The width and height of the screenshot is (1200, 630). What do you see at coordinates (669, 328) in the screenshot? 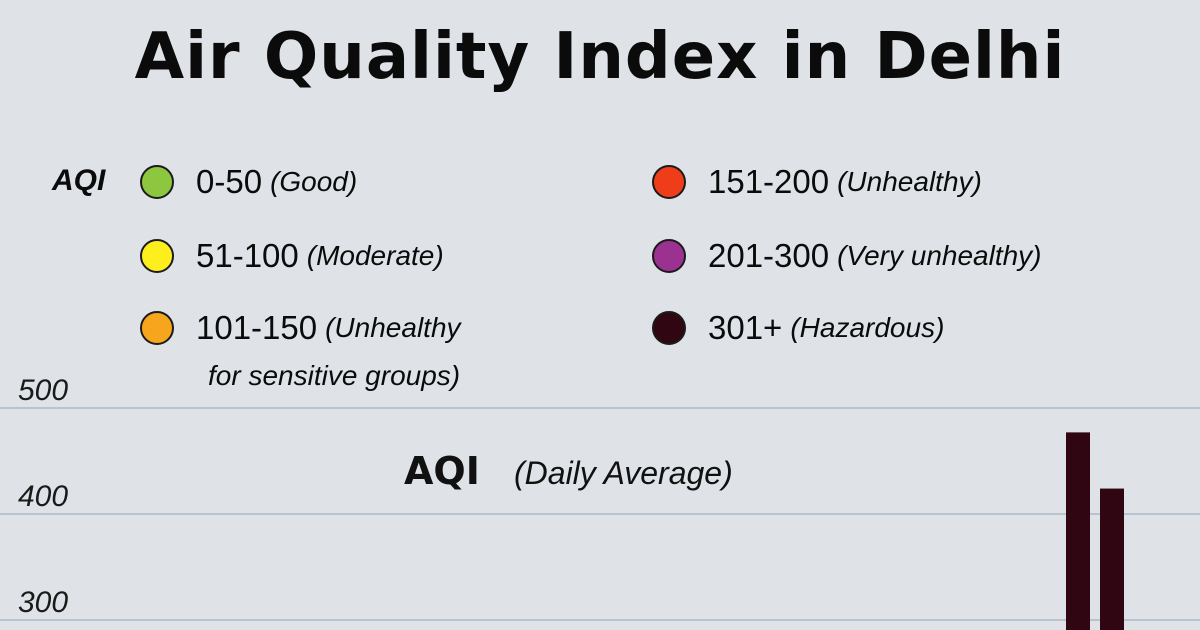
I see `legend-dot-hazardous` at bounding box center [669, 328].